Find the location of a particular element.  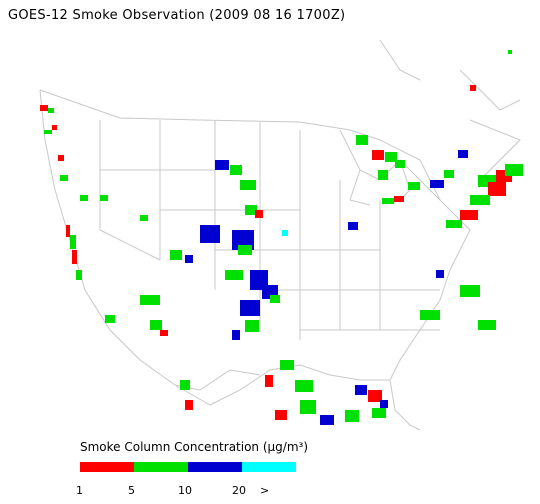

legend-title: Smoke Column Concentration (µg/m³) is located at coordinates (194, 447).